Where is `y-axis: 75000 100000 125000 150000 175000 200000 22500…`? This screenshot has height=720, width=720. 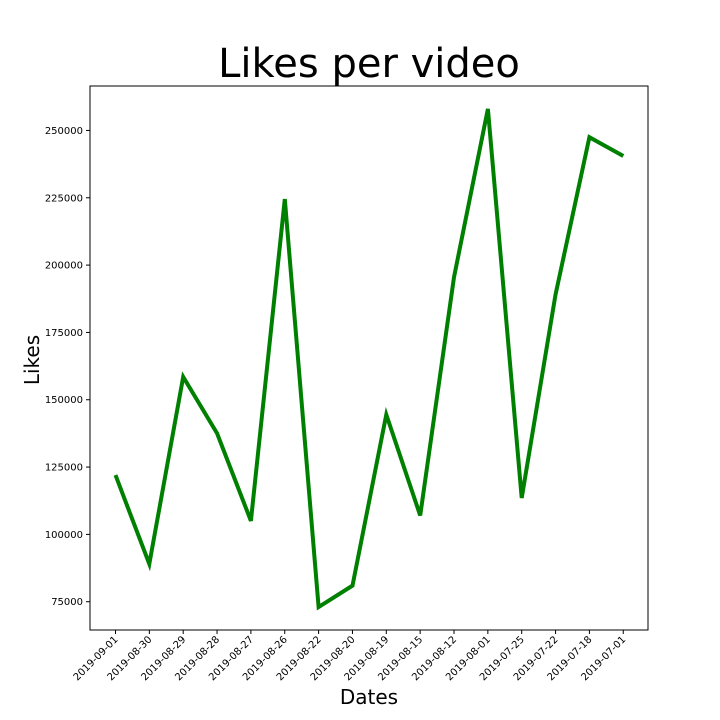
y-axis: 75000 100000 125000 150000 175000 200000 22500… is located at coordinates (67, 367).